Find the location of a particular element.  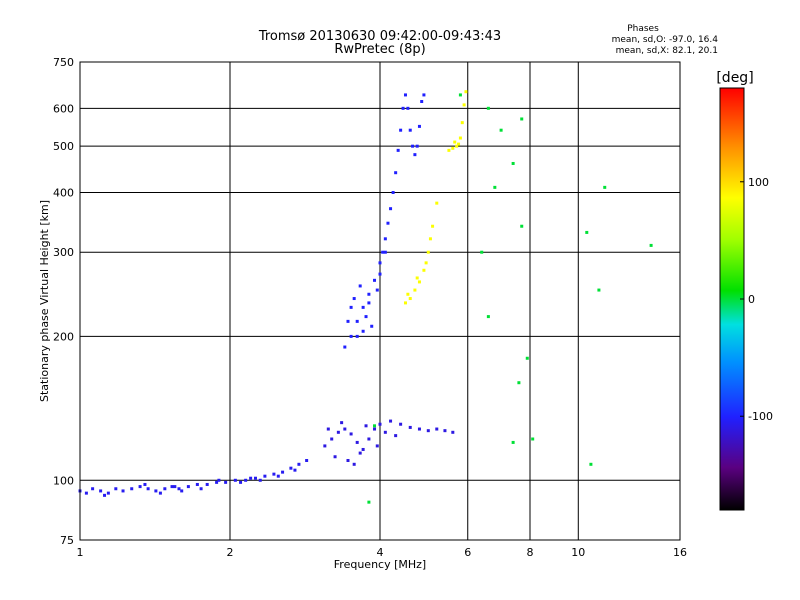

x-tick-label: 6 is located at coordinates (467, 552).